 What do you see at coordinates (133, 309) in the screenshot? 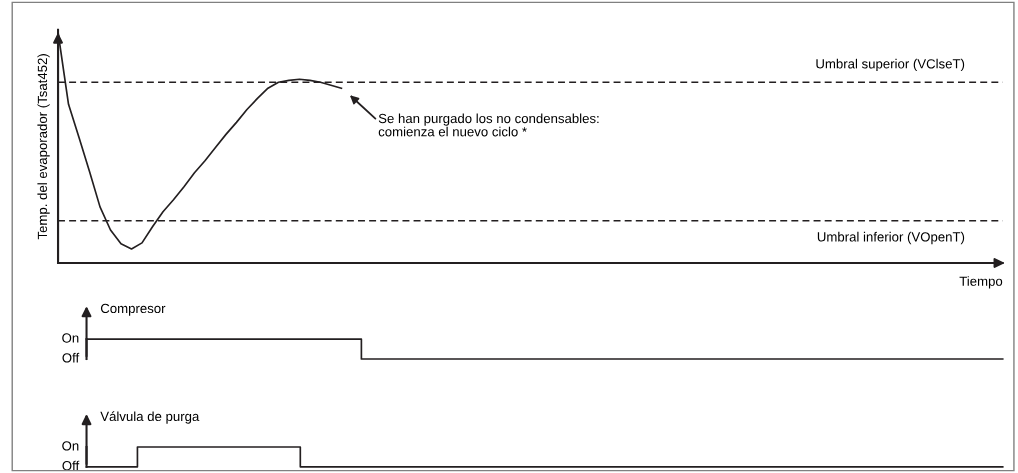
I see `chart-title: Compresor` at bounding box center [133, 309].